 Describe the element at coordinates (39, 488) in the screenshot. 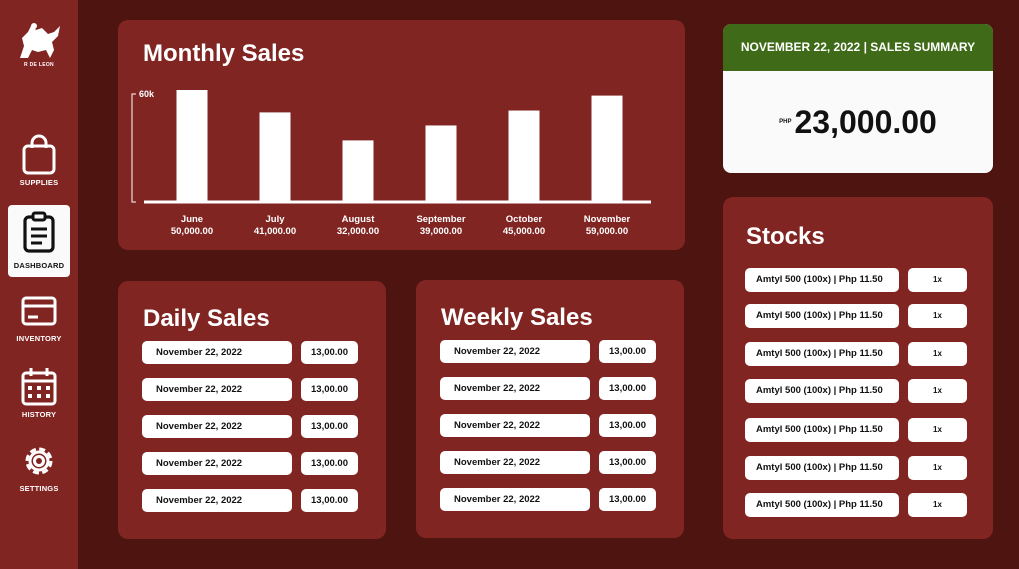

I see `nav-settings-label: SETTINGS` at that location.